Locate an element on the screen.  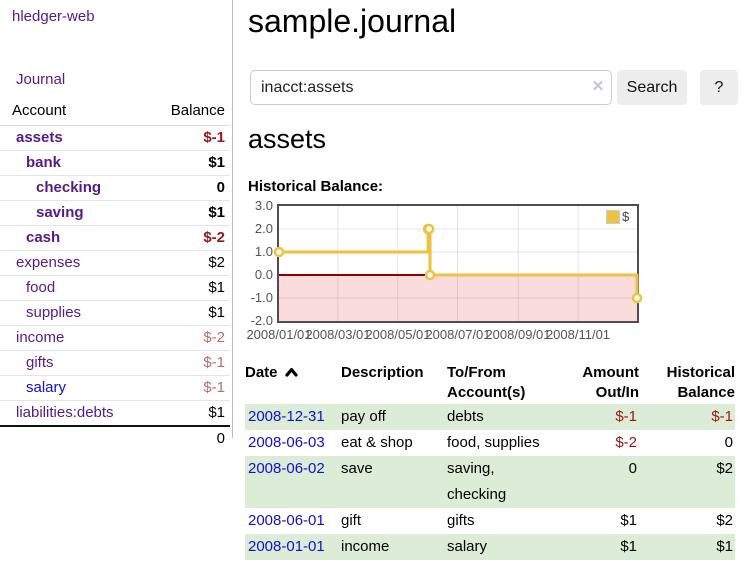
account-link-food: food is located at coordinates (41, 287).